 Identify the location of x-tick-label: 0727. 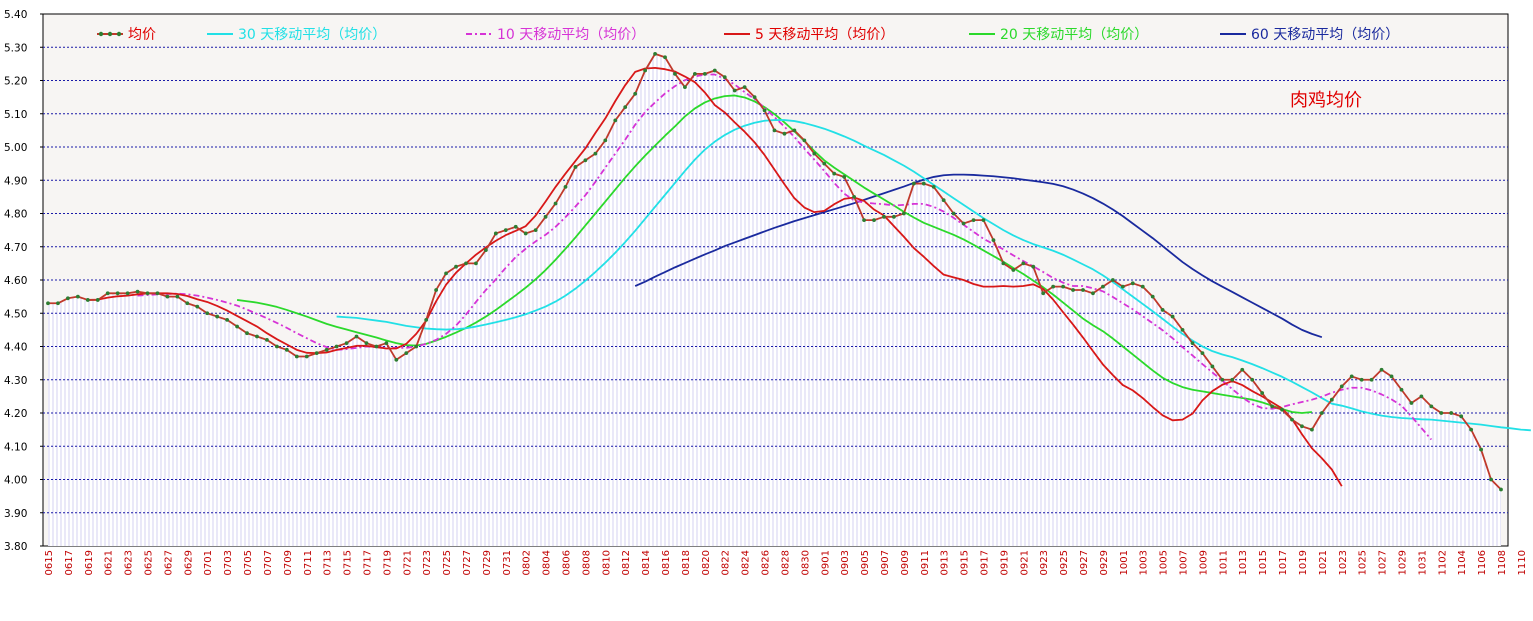
(467, 562).